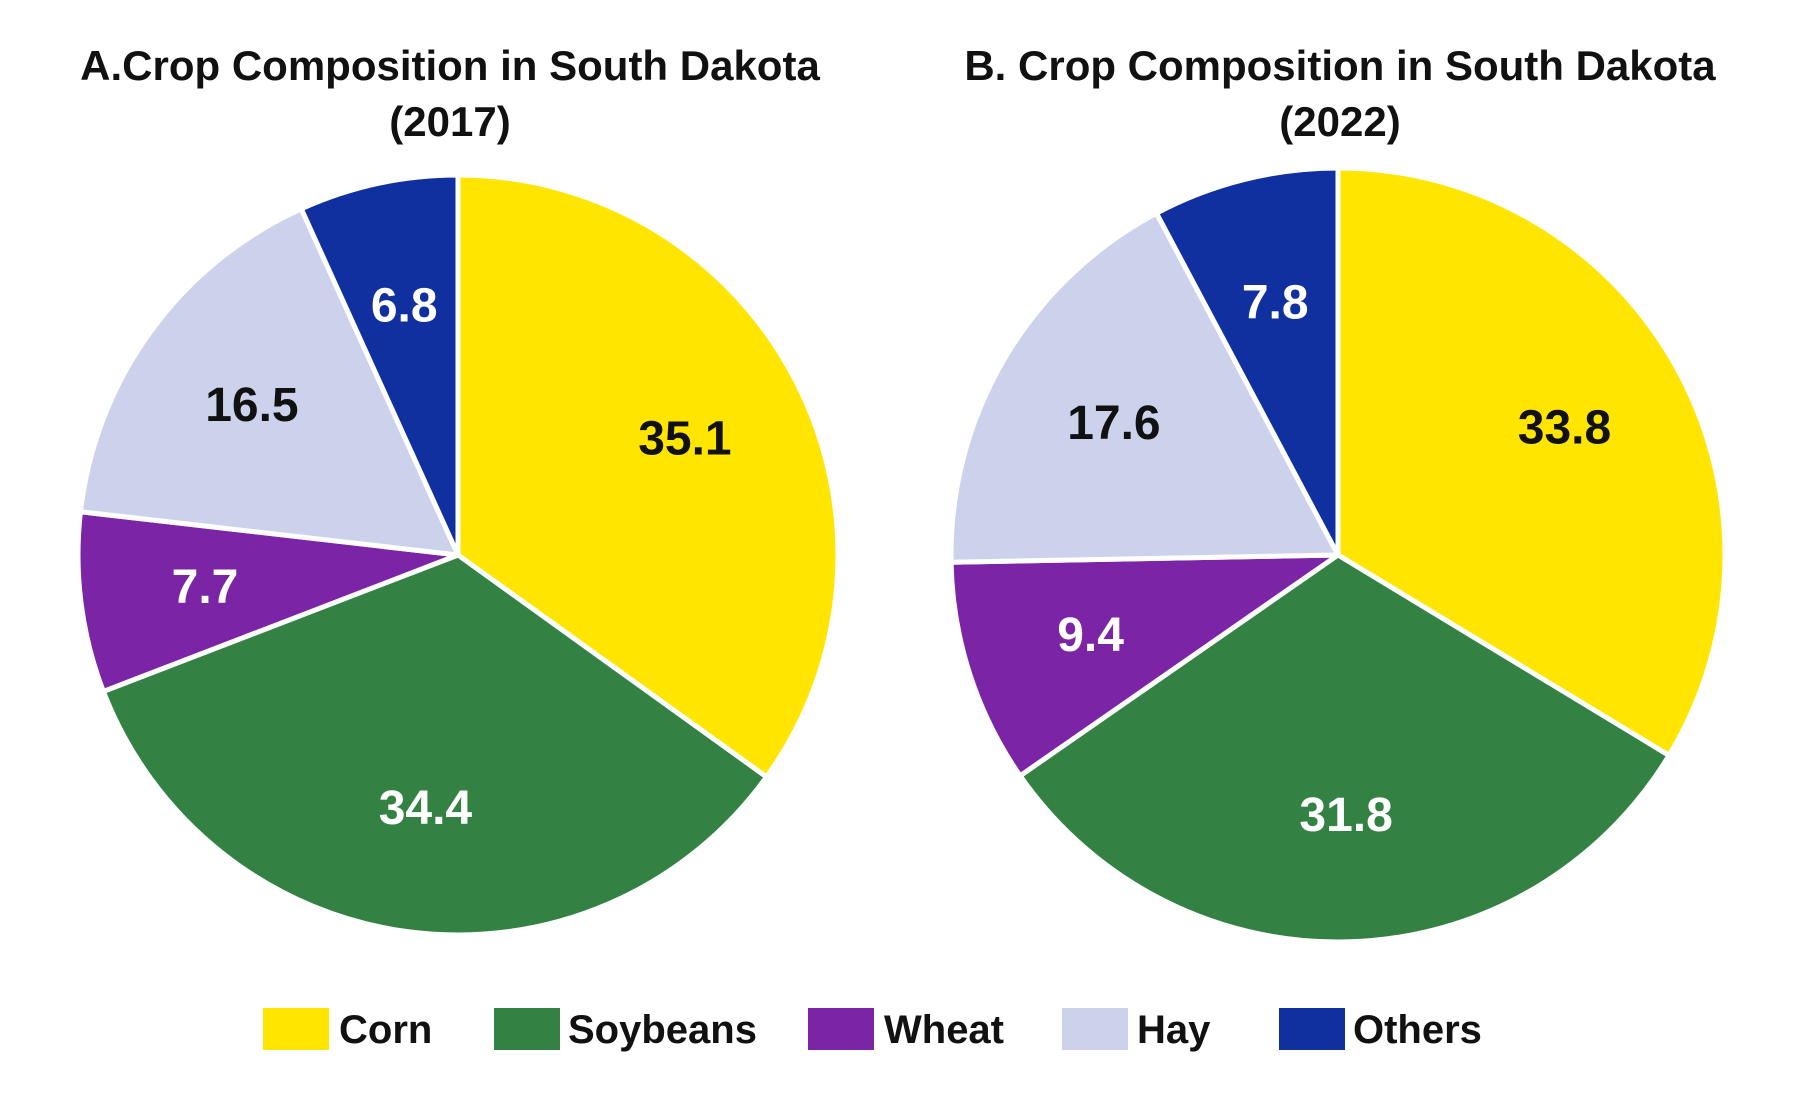  I want to click on pie-b-label-wheat: 9.4, so click(1090, 635).